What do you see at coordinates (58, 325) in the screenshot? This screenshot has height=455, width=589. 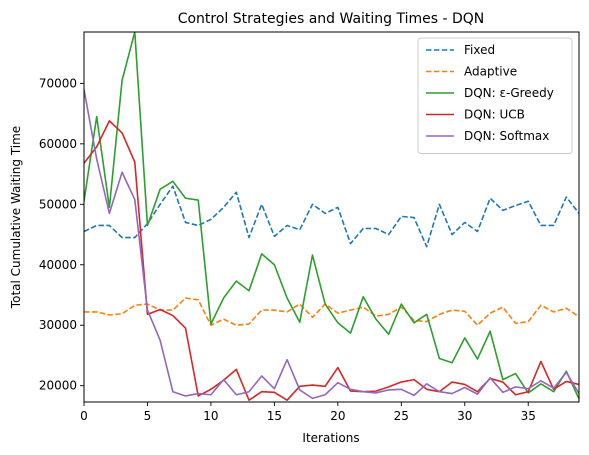 I see `y-tick-label: 30000` at bounding box center [58, 325].